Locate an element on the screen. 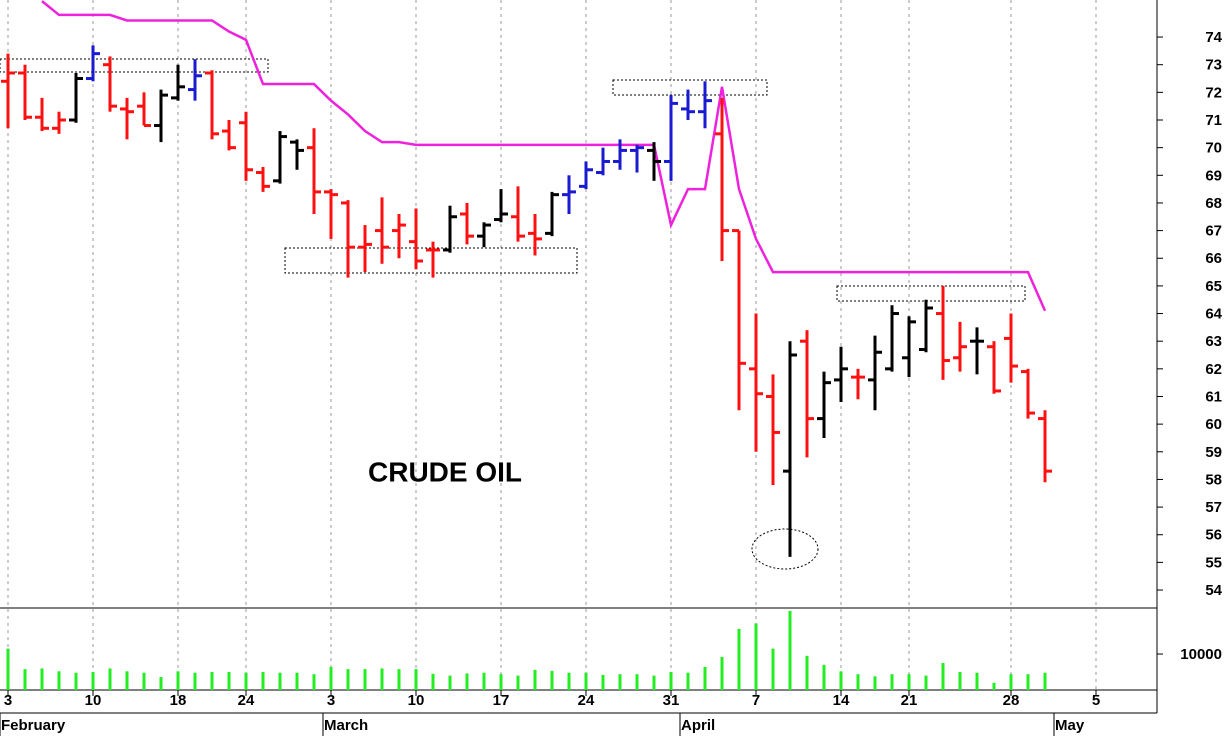  y-tick-label: 58 is located at coordinates (1213, 479).